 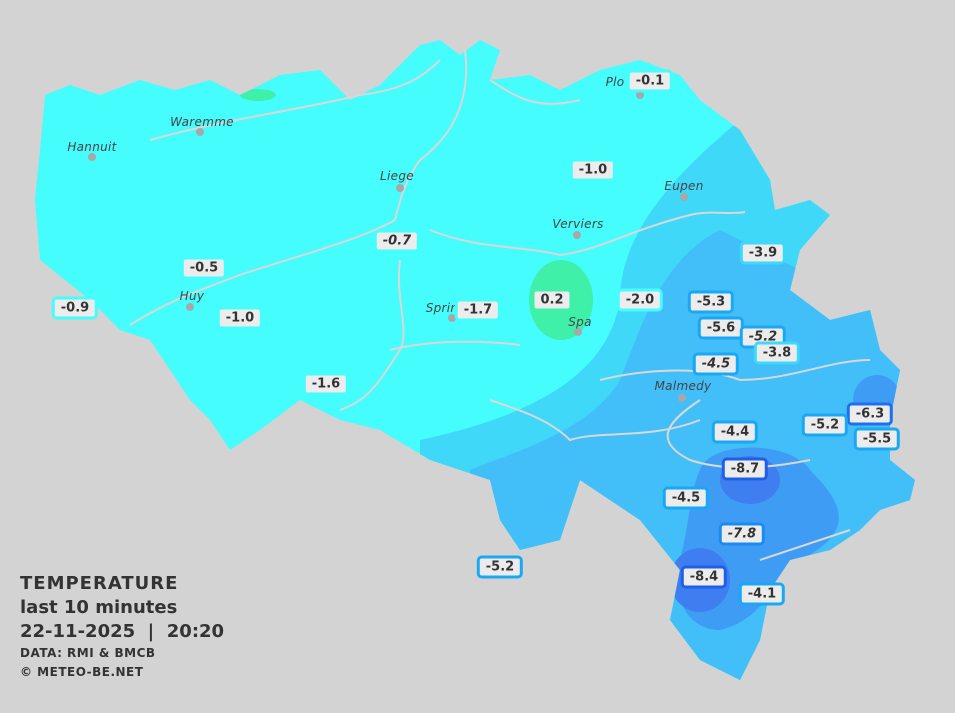 I want to click on station-temperature-label: -0.7, so click(x=397, y=241).